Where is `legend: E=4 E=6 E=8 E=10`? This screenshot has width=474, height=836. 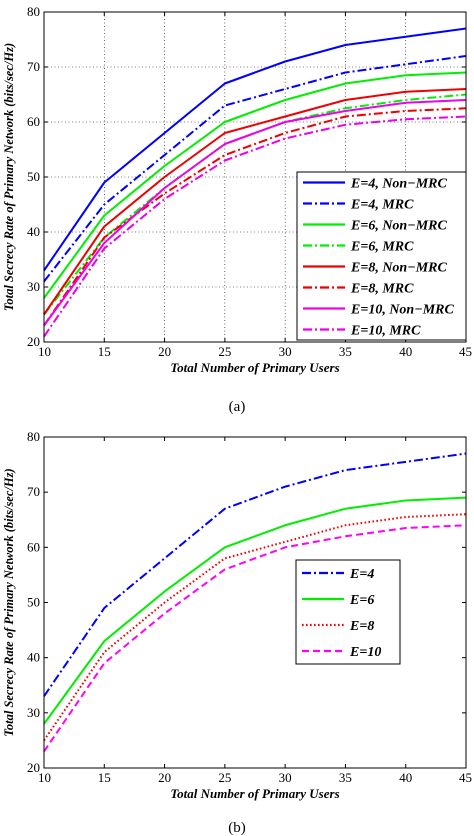
legend: E=4 E=6 E=8 E=10 is located at coordinates (348, 612).